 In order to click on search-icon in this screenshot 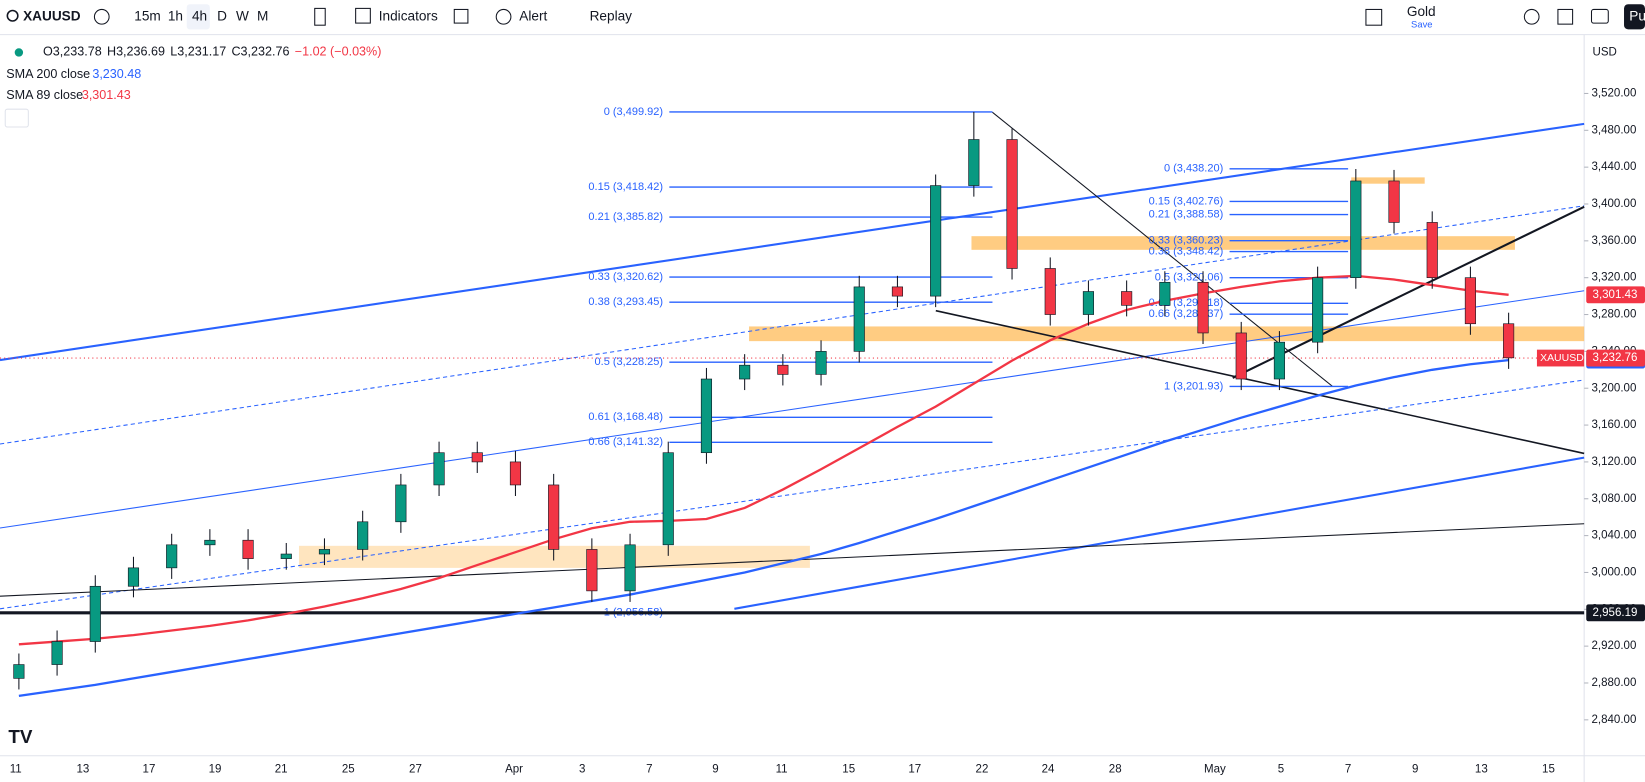, I will do `click(12, 15)`.